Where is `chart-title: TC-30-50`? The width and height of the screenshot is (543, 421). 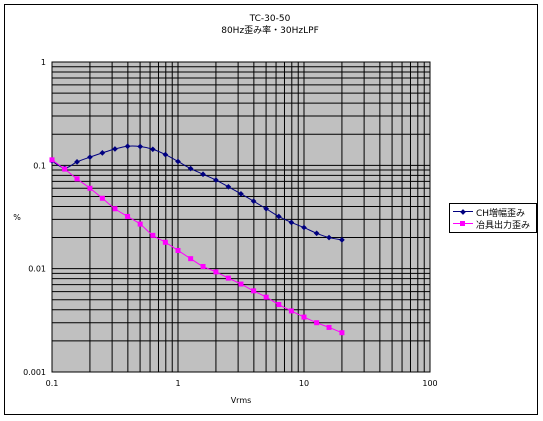
chart-title: TC-30-50 is located at coordinates (270, 19).